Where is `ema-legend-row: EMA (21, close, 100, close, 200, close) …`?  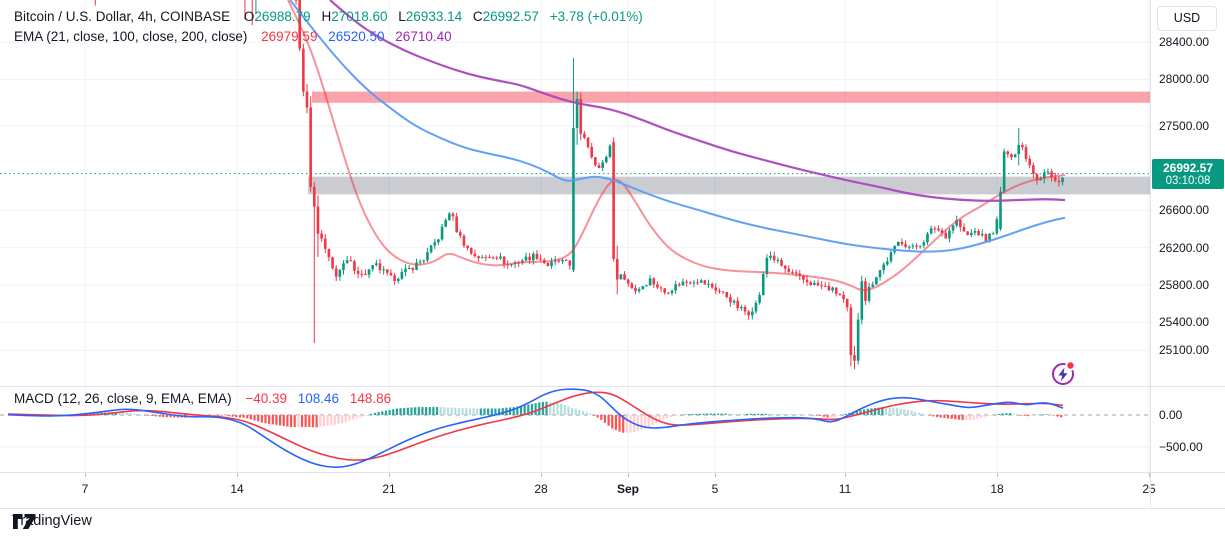 ema-legend-row: EMA (21, close, 100, close, 200, close) … is located at coordinates (236, 36).